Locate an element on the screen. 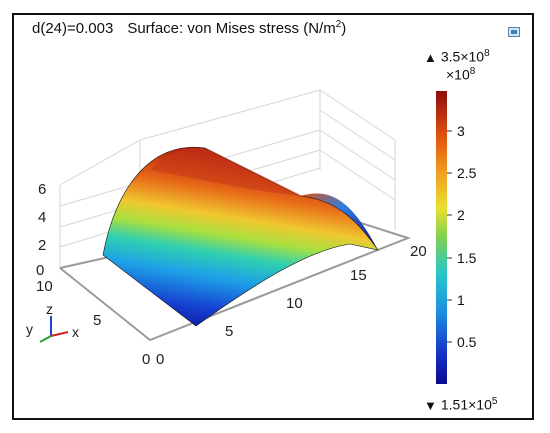  y-tick: 10 is located at coordinates (44, 286).